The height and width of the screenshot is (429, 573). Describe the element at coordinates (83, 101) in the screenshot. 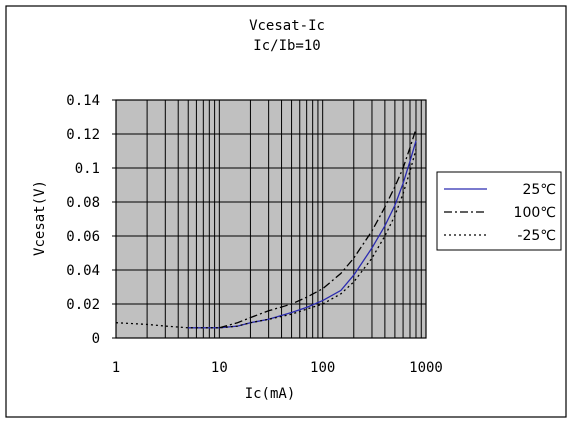

I see `y-tick-label: 0.14` at that location.